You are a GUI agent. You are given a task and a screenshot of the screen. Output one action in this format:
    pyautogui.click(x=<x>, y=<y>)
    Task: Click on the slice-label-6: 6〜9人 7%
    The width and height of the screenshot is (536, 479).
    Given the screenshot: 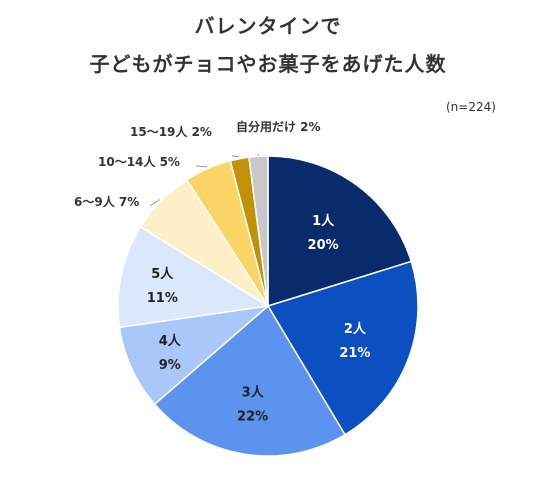 What is the action you would take?
    pyautogui.click(x=106, y=201)
    